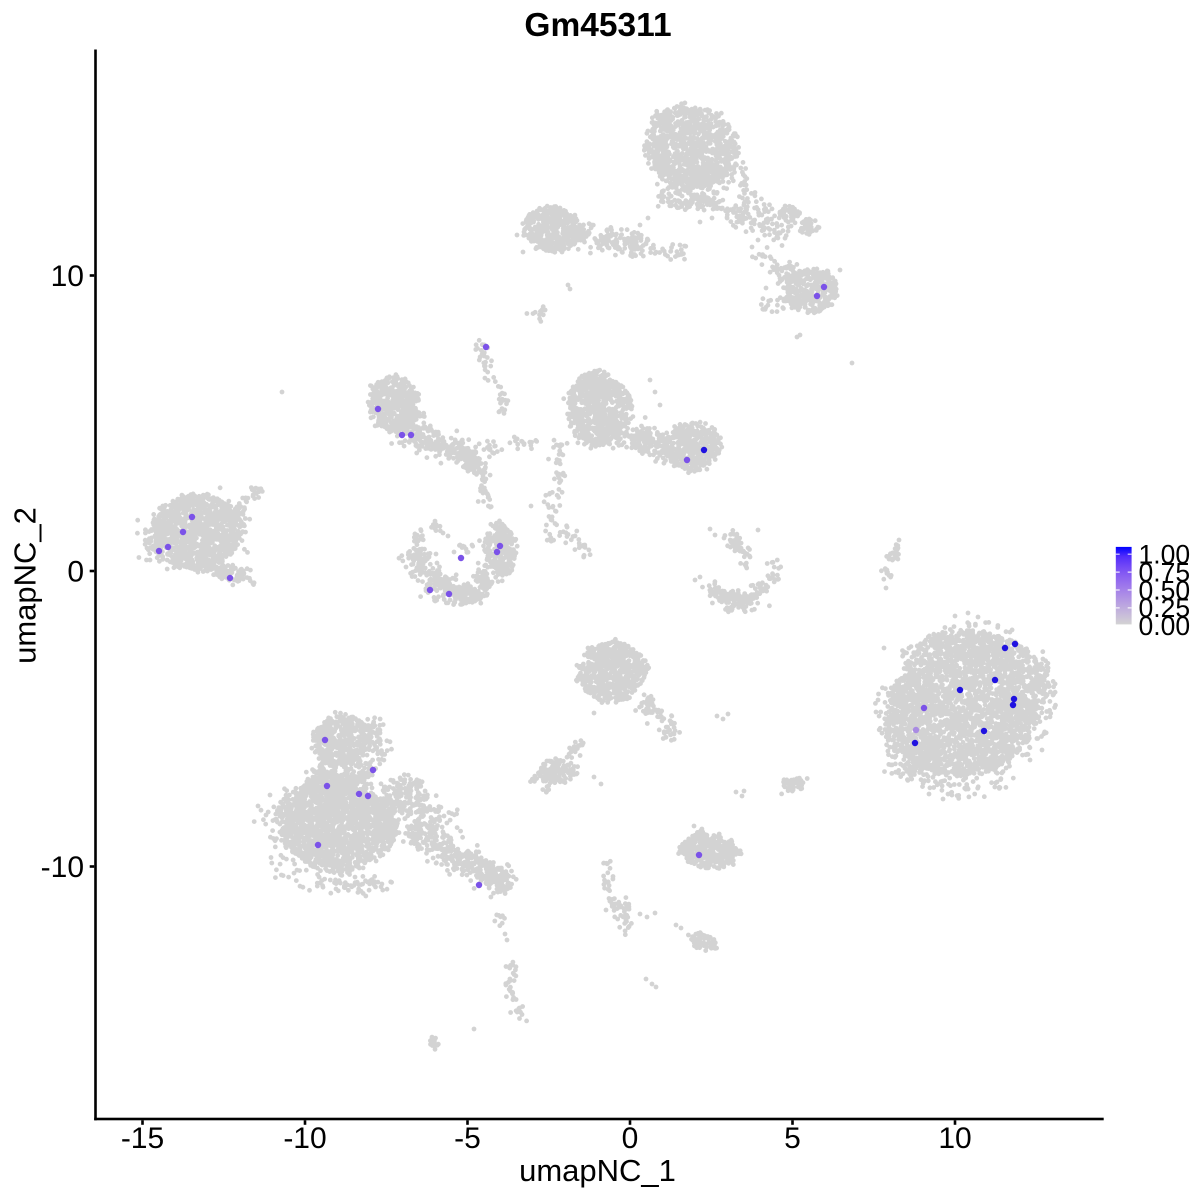 This screenshot has width=1200, height=1200. Describe the element at coordinates (1165, 626) in the screenshot. I see `svg-text: 0.00` at that location.